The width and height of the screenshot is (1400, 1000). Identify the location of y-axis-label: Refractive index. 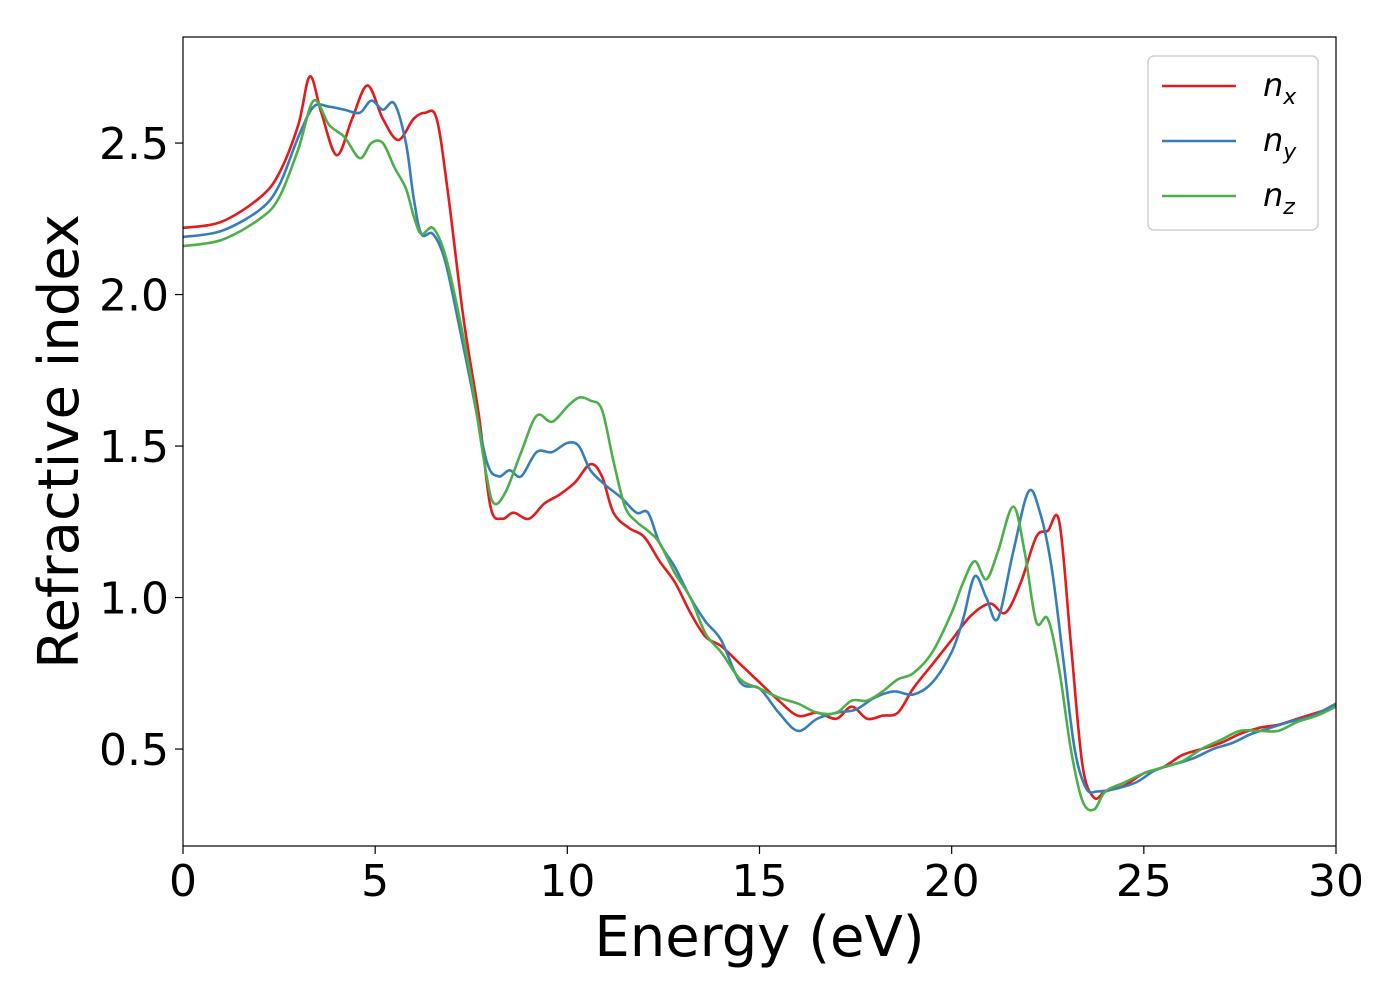
(59, 441).